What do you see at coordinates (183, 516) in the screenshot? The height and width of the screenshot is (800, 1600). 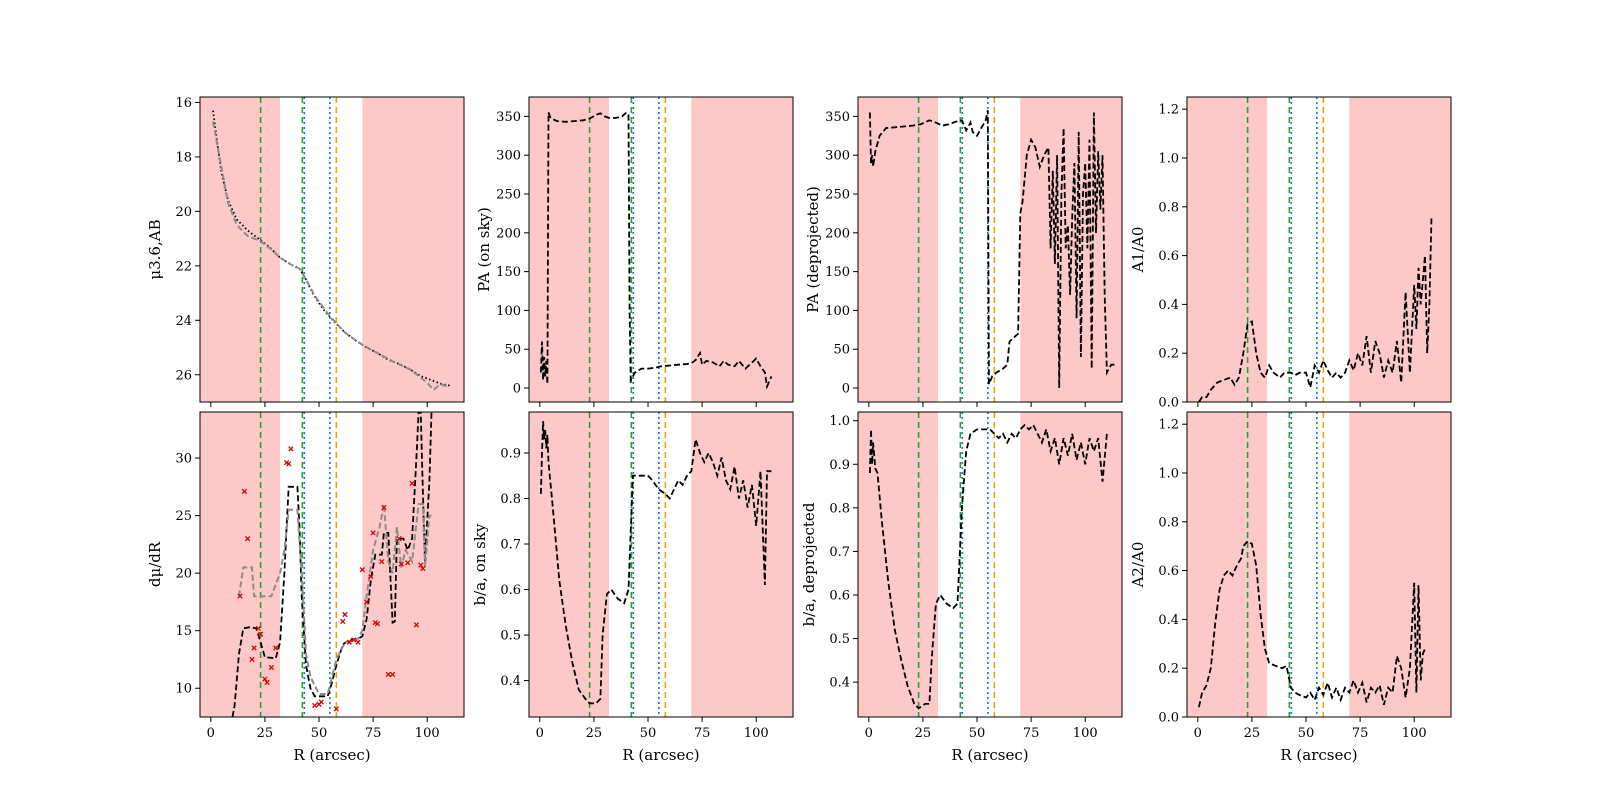 I see `y-tick-label: 25` at bounding box center [183, 516].